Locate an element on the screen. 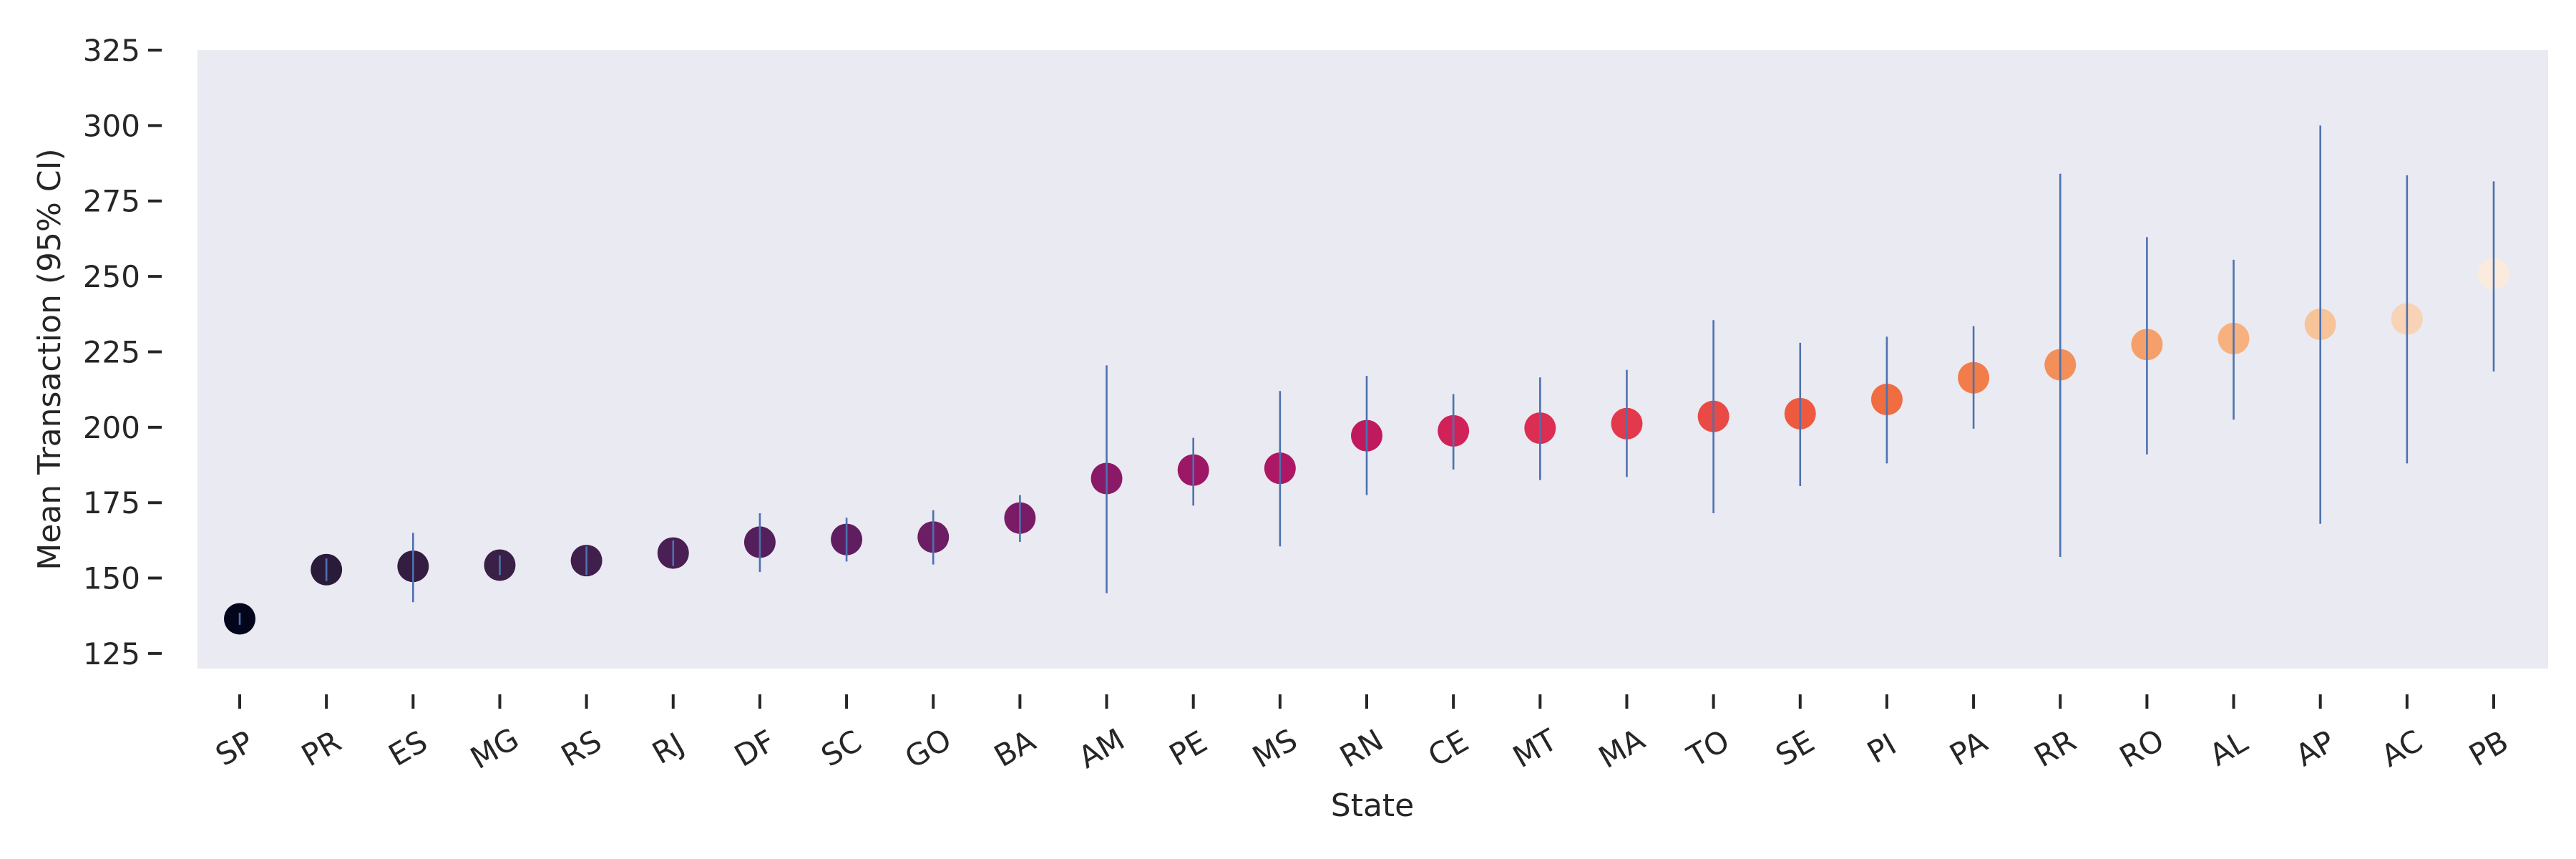 Image resolution: width=2576 pixels, height=859 pixels. x-tick-label: PE is located at coordinates (1188, 748).